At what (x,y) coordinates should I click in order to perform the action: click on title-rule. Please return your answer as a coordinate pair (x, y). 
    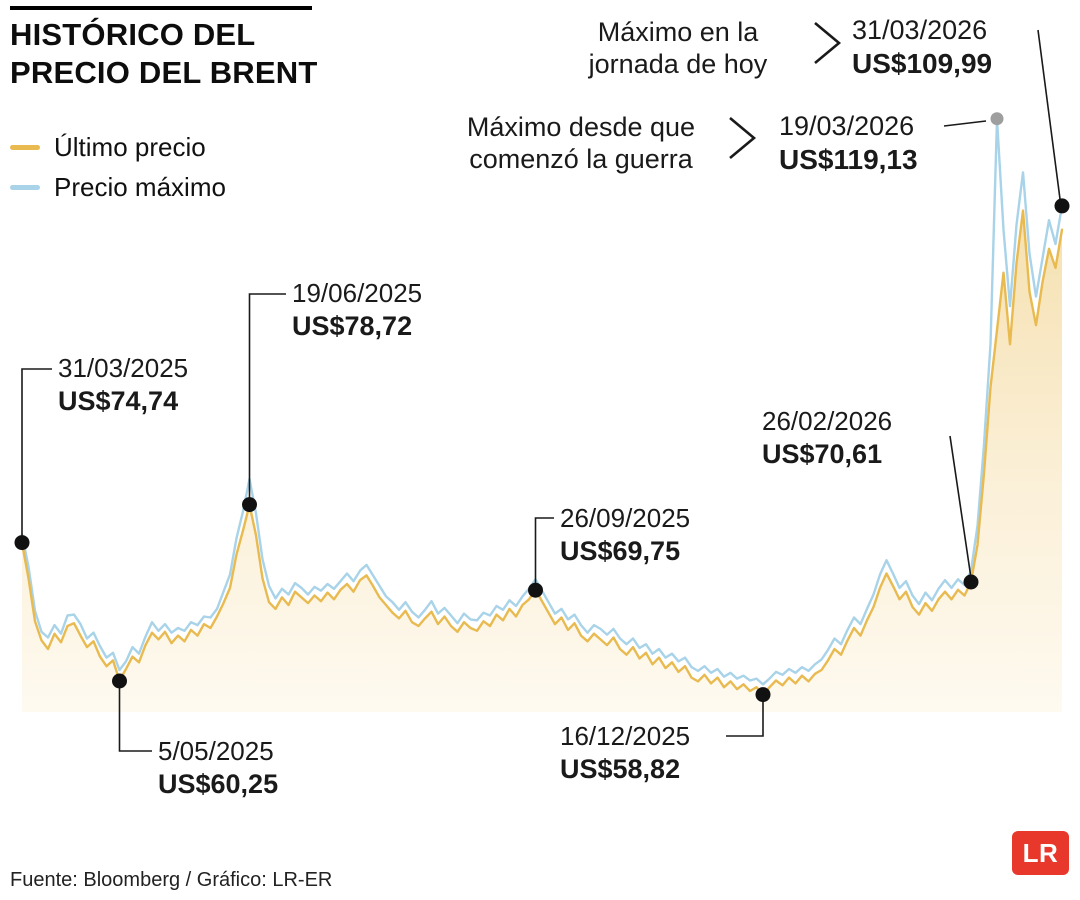
    Looking at the image, I should click on (161, 8).